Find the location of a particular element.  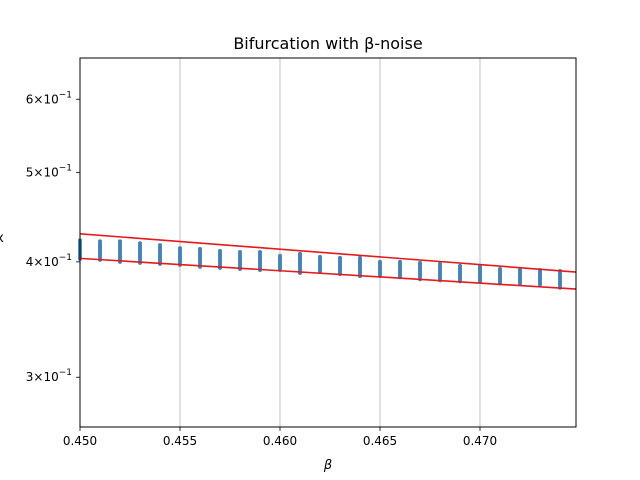

y-tick-label: 6×10⁻¹ is located at coordinates (49, 98).